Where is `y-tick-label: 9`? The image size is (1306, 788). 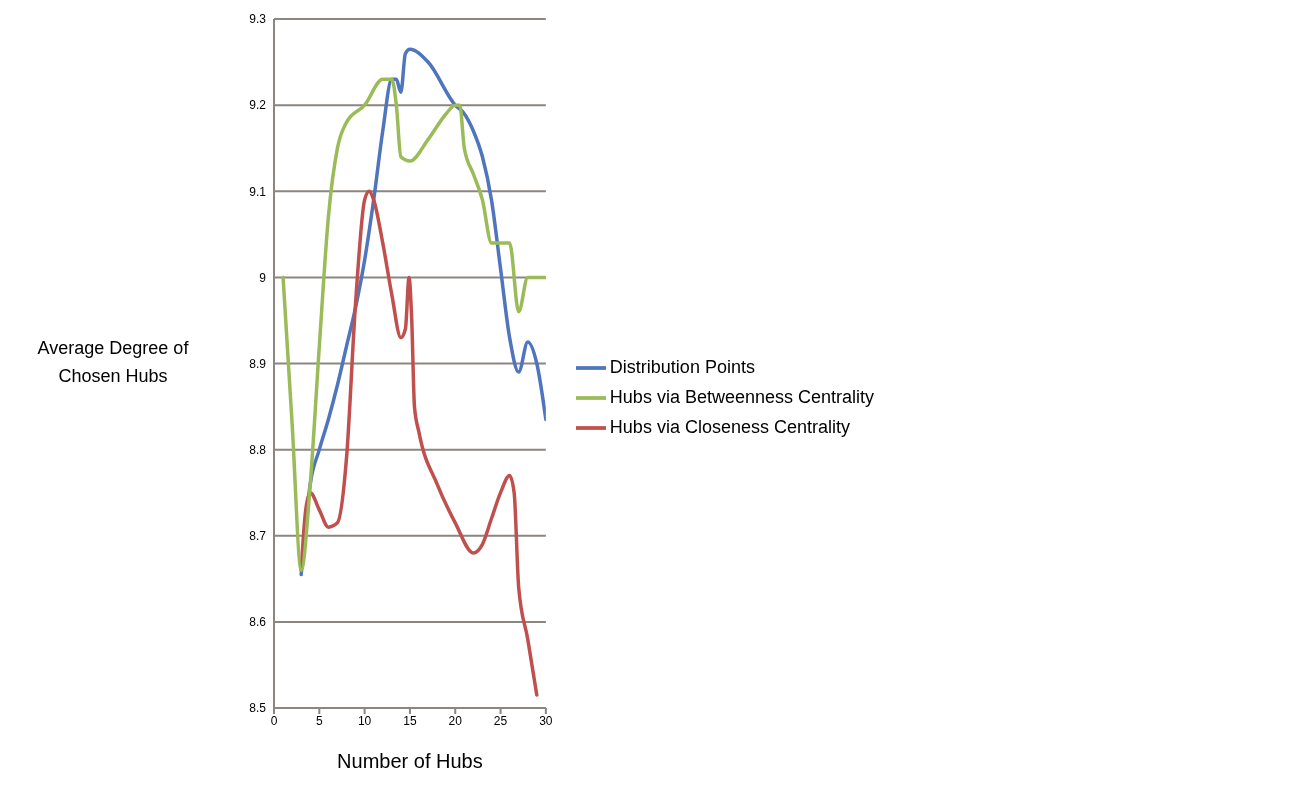 y-tick-label: 9 is located at coordinates (263, 277).